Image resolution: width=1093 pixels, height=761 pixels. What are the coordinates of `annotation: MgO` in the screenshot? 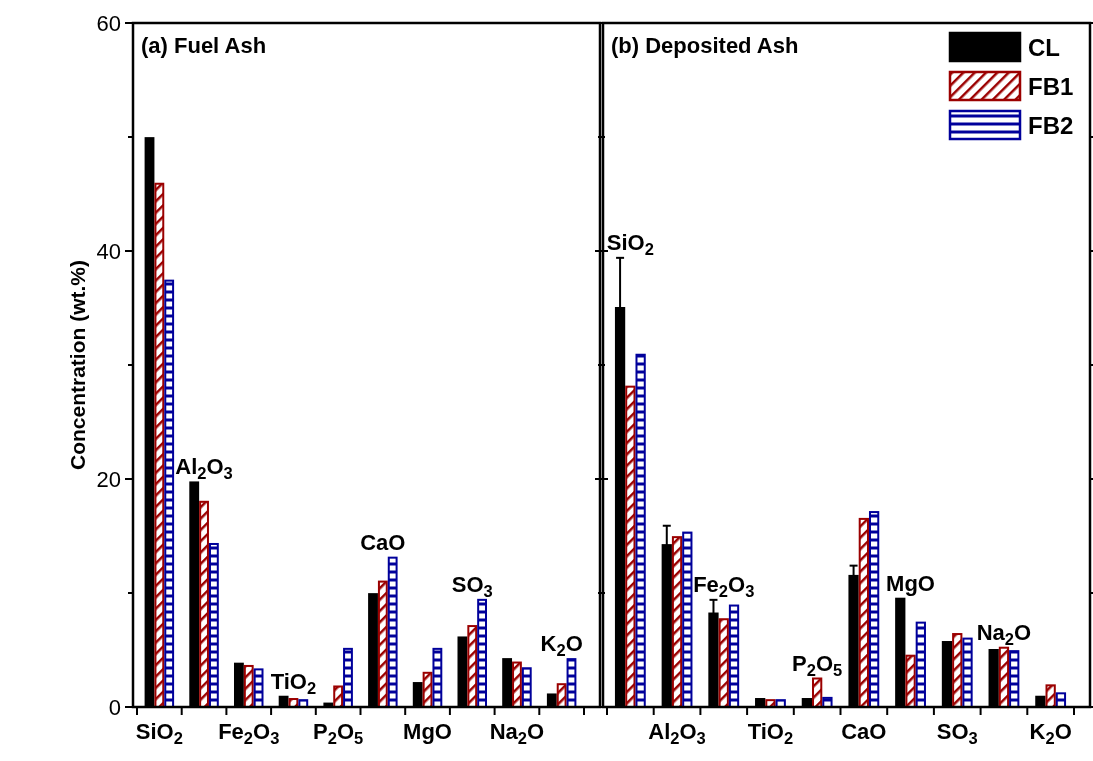 It's located at (910, 583).